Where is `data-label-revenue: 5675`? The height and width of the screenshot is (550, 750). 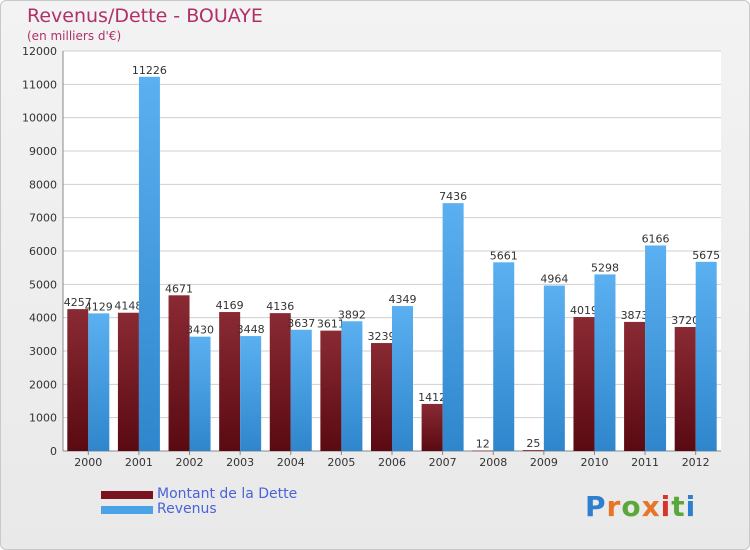 data-label-revenue: 5675 is located at coordinates (706, 255).